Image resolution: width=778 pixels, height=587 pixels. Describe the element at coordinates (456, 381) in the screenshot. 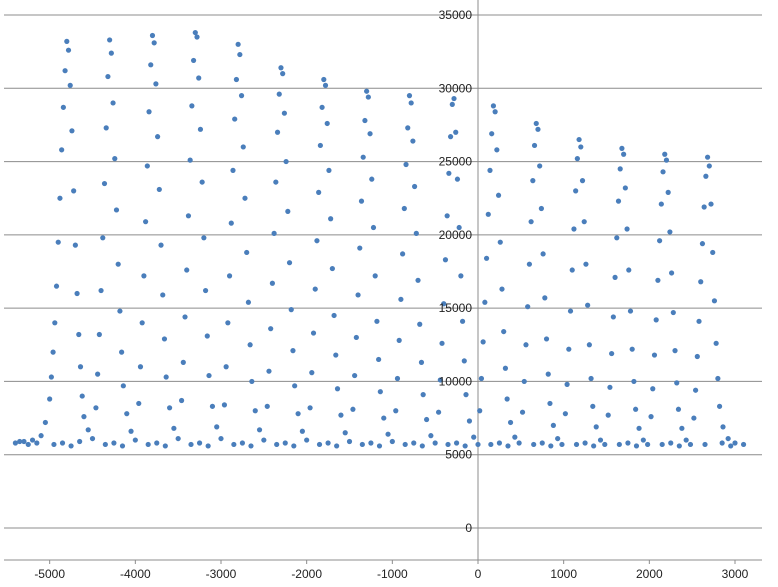

I see `y-tick-label: 10000` at that location.